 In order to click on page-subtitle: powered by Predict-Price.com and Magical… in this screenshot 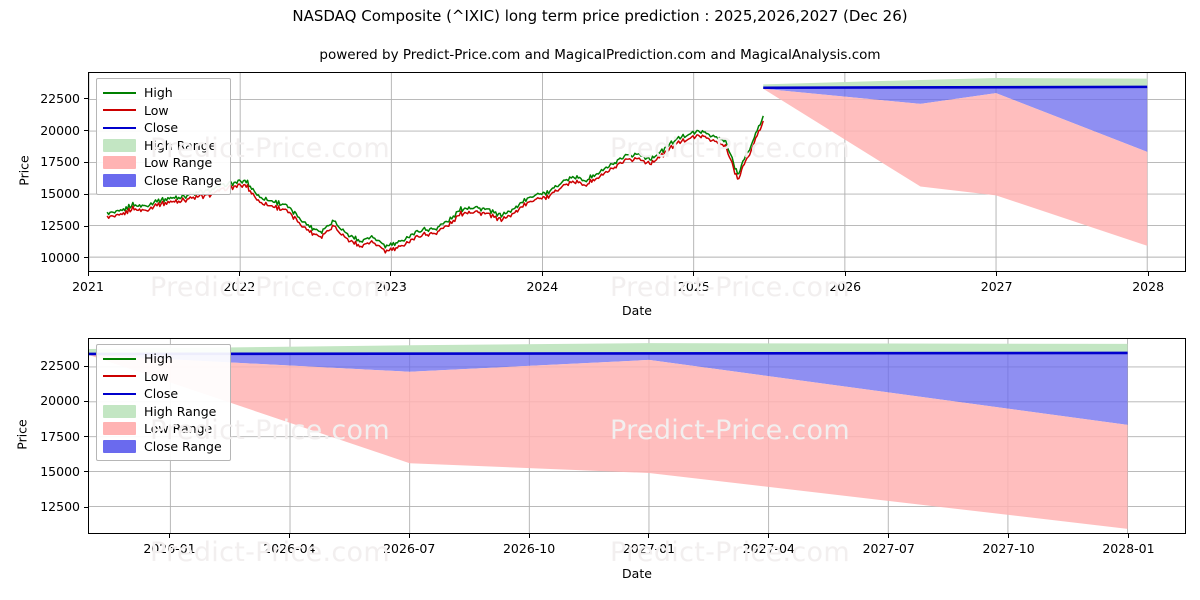, I will do `click(600, 55)`.